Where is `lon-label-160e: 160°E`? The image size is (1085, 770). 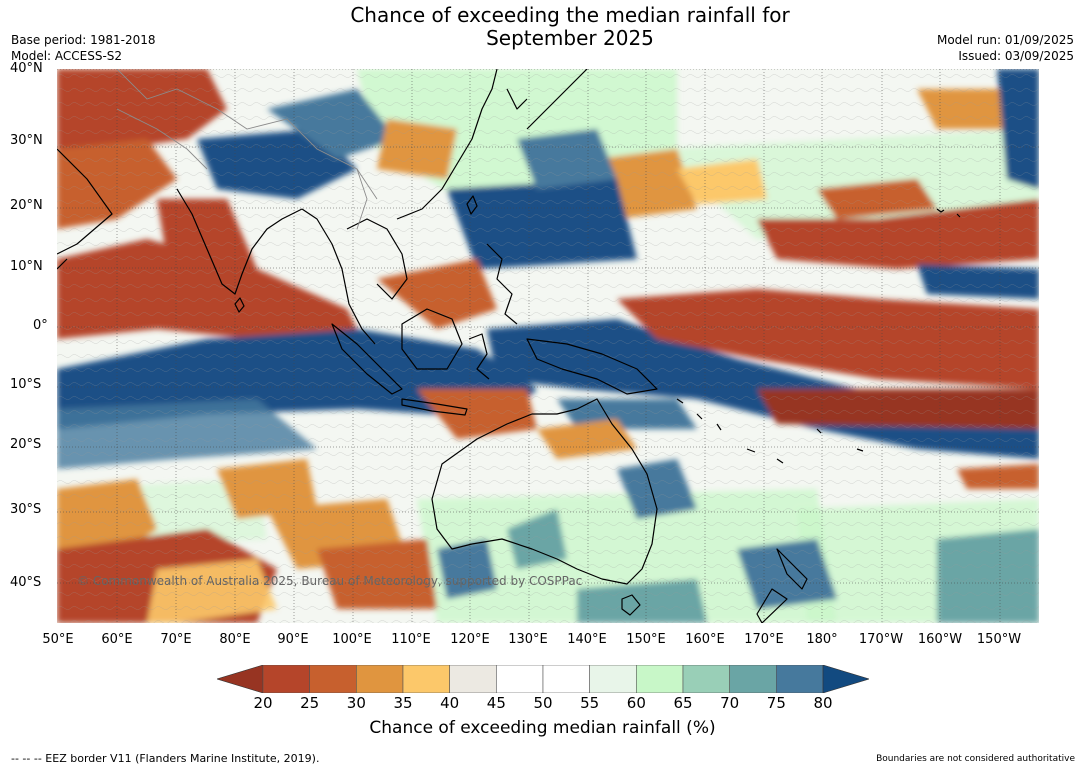 lon-label-160e: 160°E is located at coordinates (705, 639).